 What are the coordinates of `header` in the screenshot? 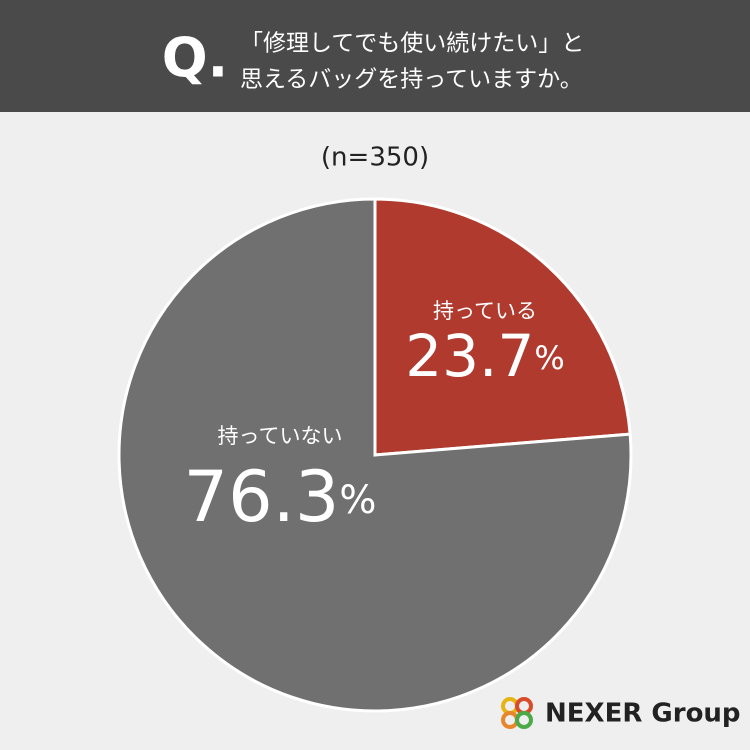 It's located at (375, 56).